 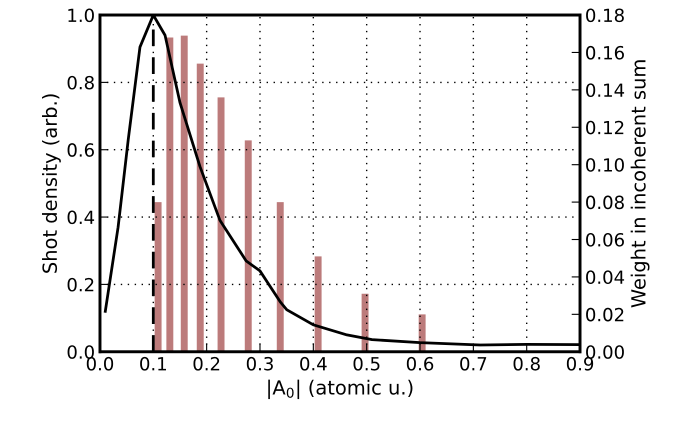 What do you see at coordinates (473, 363) in the screenshot?
I see `x-tick-label: 0.7` at bounding box center [473, 363].